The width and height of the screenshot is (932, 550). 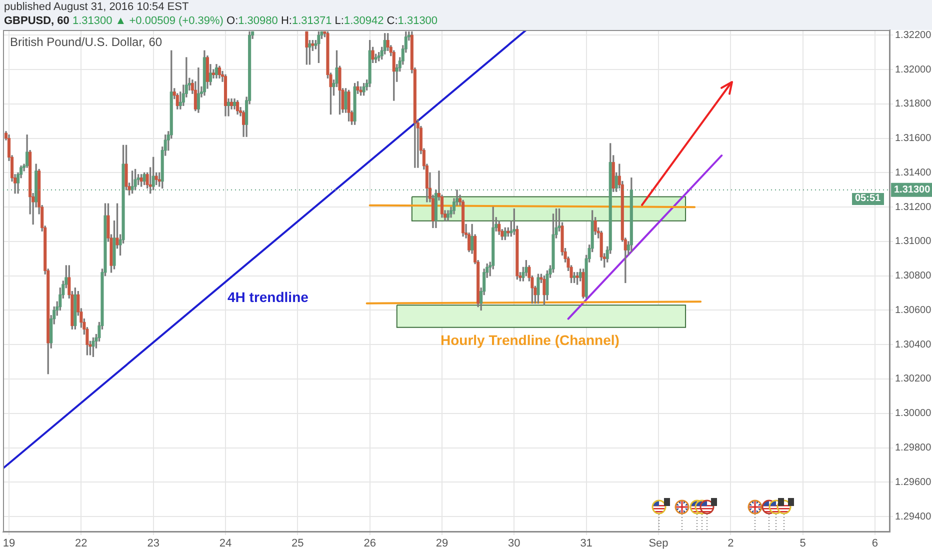 I want to click on x-tick-label: 29, so click(x=442, y=544).